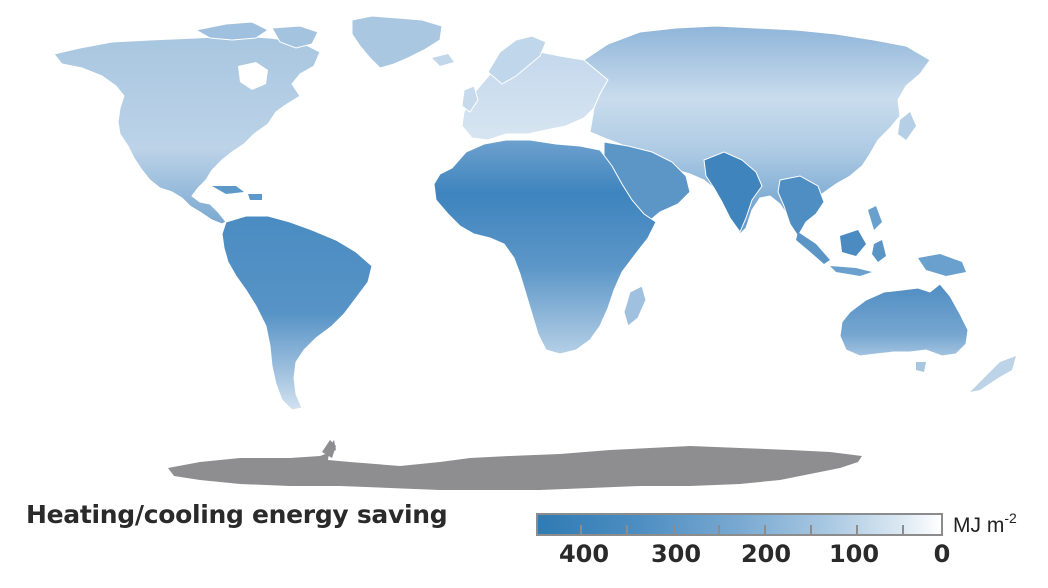 This screenshot has width=1048, height=588. Describe the element at coordinates (297, 313) in the screenshot. I see `south-america` at that location.